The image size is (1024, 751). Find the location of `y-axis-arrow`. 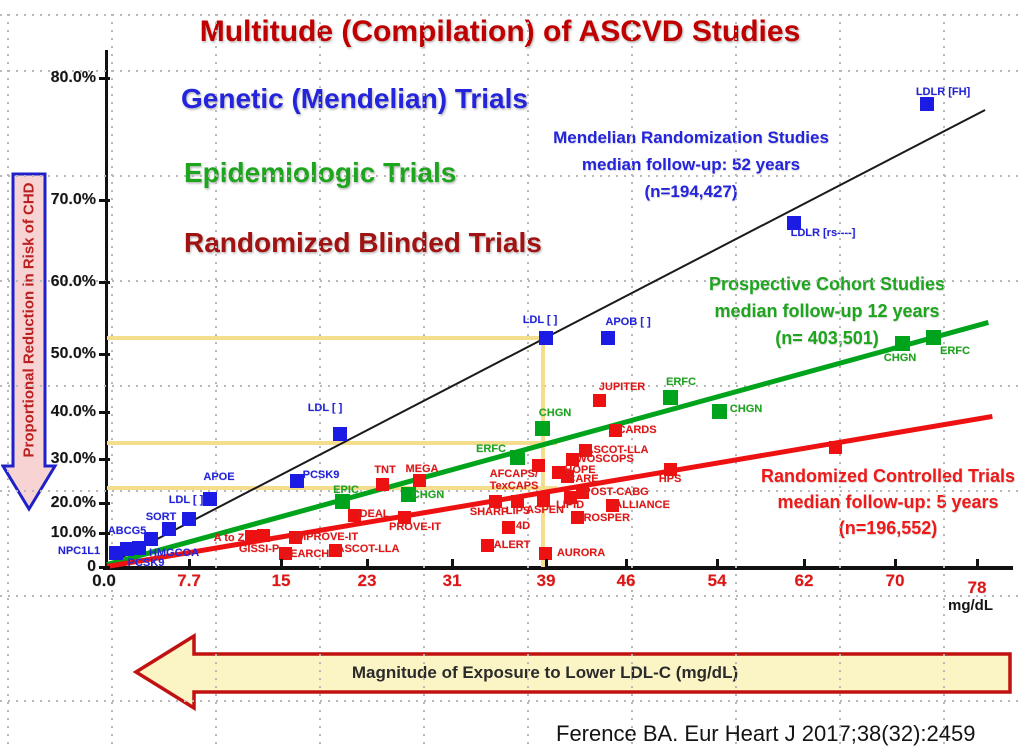

y-axis-arrow is located at coordinates (29, 342).